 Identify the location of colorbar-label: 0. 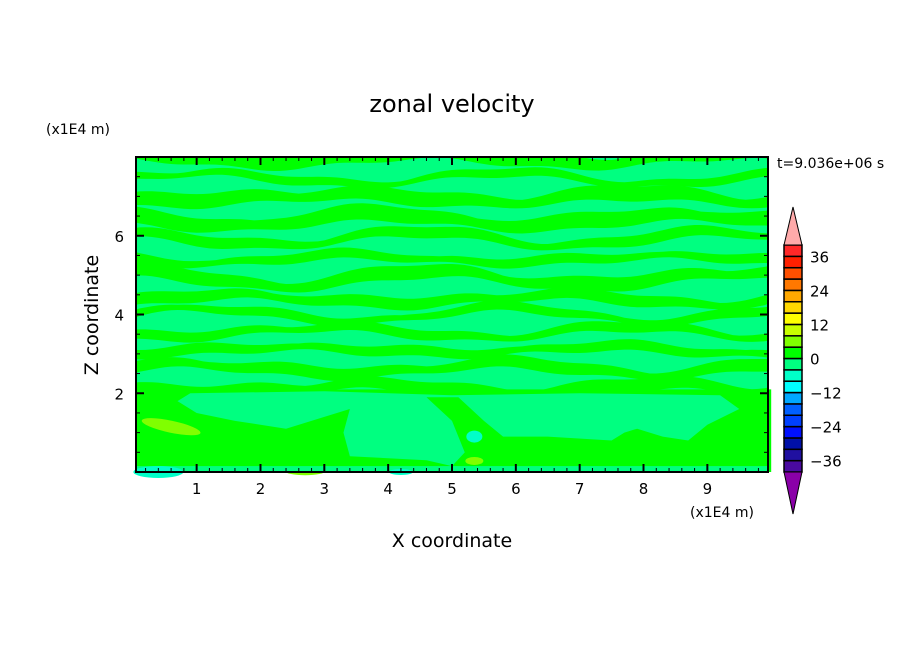
(815, 360).